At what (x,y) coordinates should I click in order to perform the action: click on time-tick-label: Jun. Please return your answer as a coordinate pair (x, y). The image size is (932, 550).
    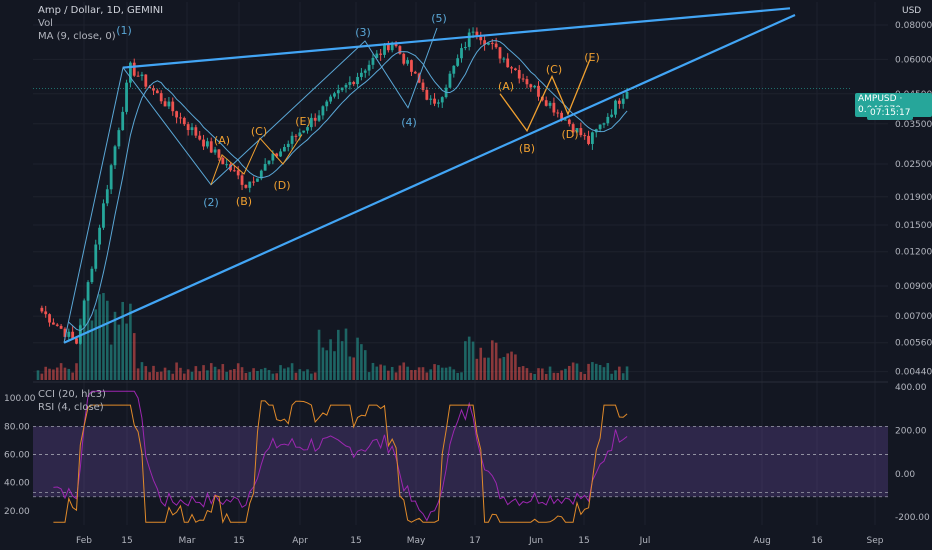
    Looking at the image, I should click on (535, 541).